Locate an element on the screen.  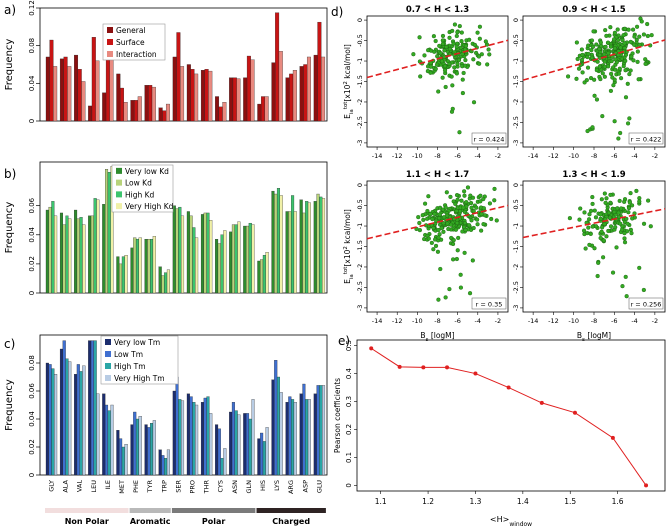
bar-high-tm-met is located at coordinates (123, 461).